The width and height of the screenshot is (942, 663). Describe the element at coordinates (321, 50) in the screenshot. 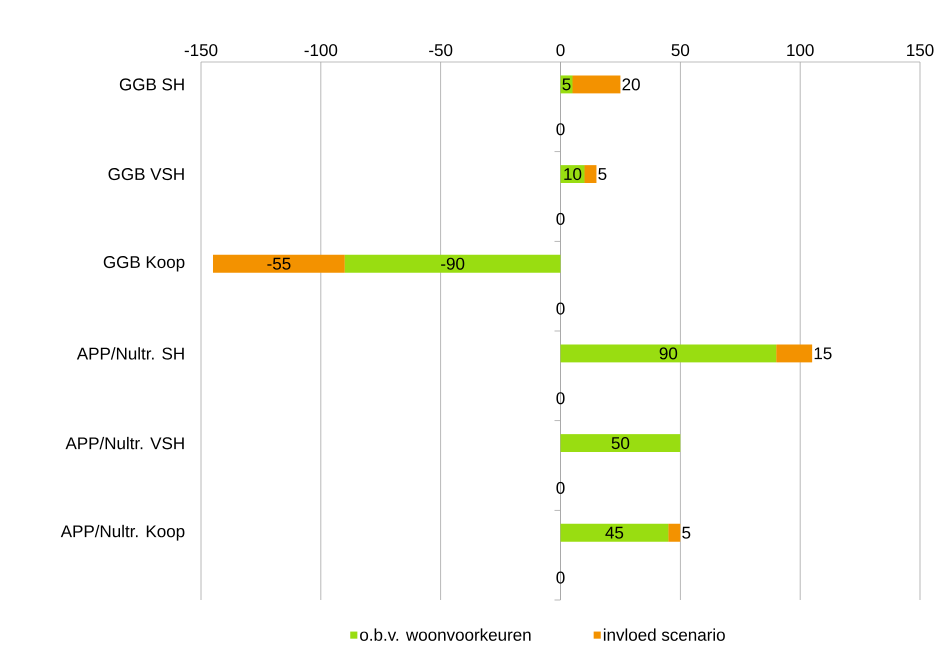

I see `x-tick-label: -100` at that location.